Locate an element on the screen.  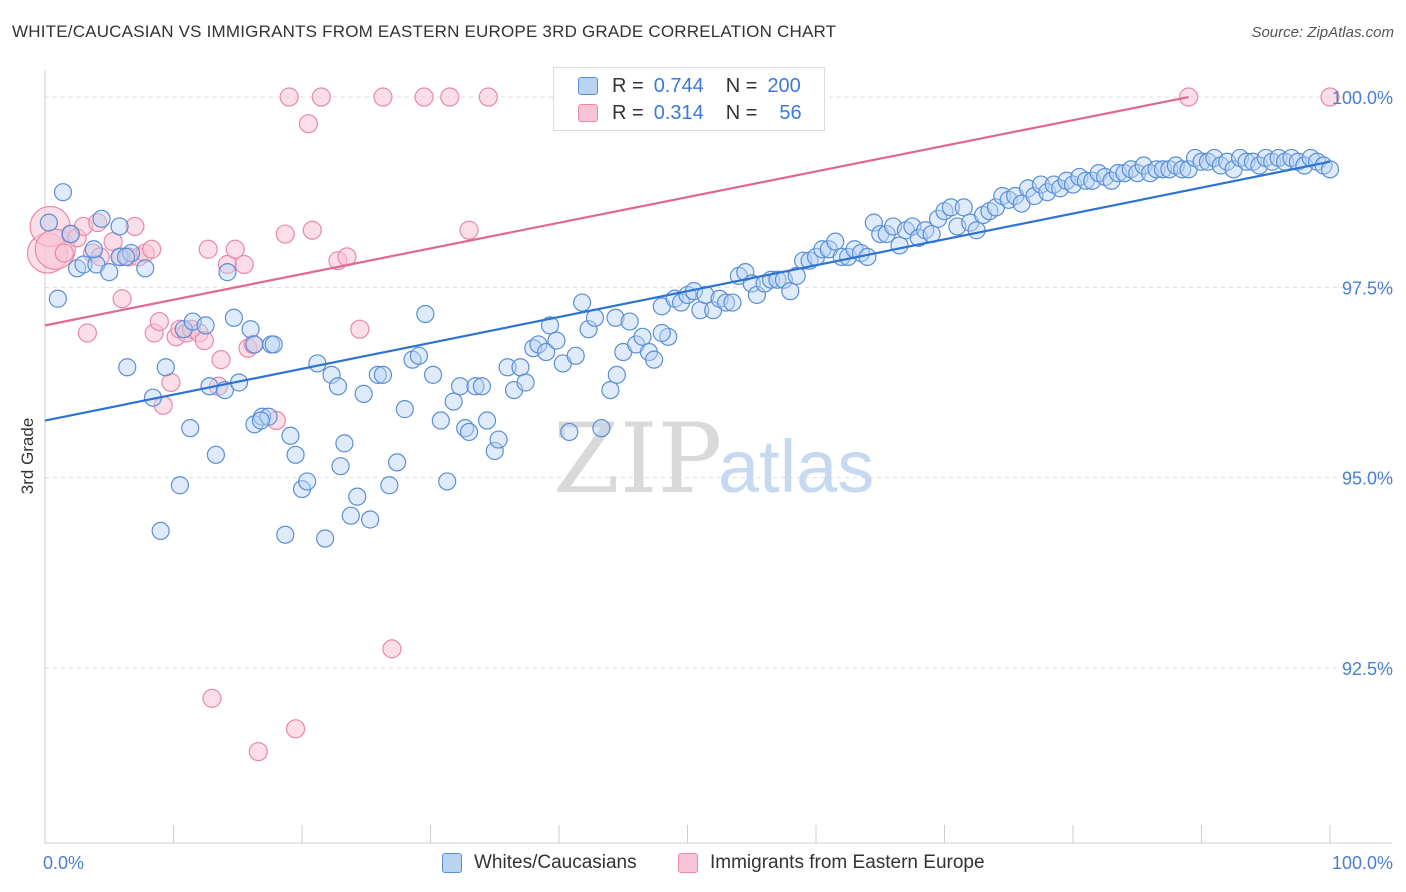
series-legend-label: Whites/Caucasians is located at coordinates (555, 862).